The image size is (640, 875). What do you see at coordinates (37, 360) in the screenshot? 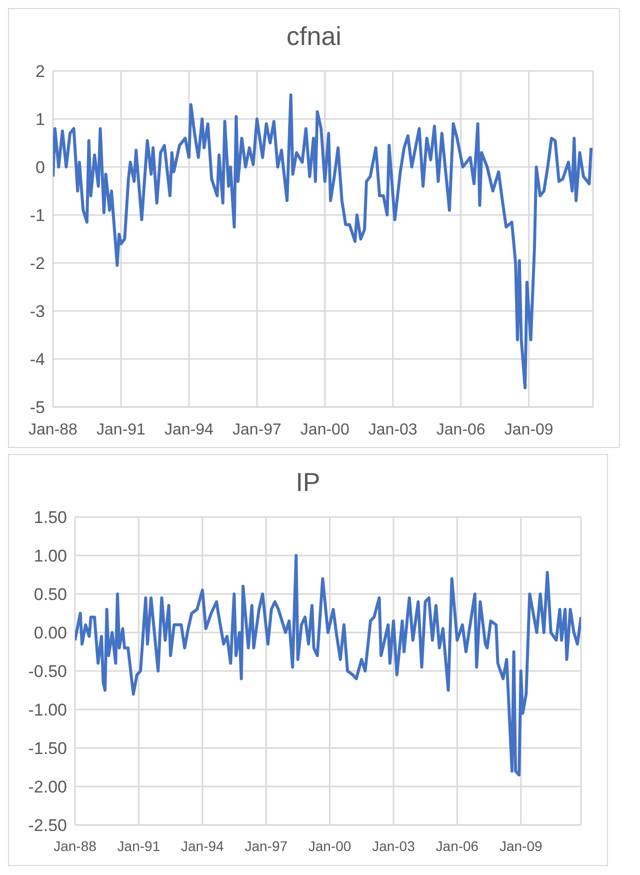
I see `y-tick-label: -4` at bounding box center [37, 360].